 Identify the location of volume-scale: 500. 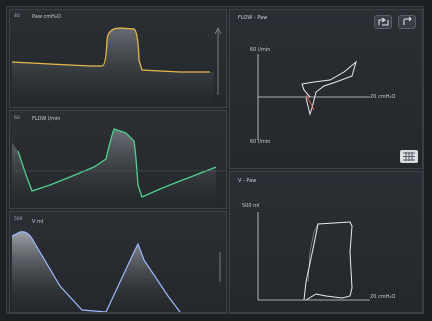
(18, 219).